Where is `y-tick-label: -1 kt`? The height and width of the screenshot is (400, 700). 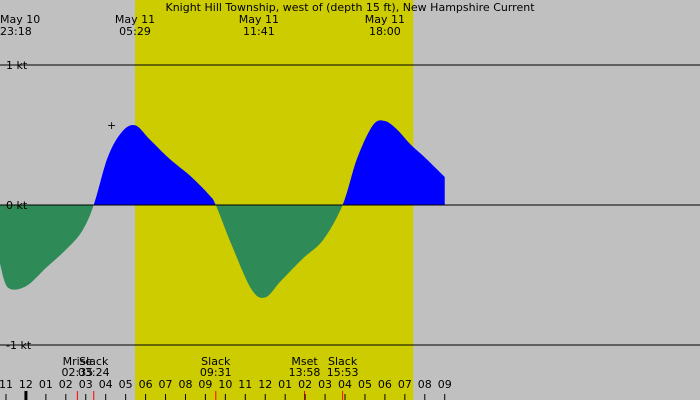
y-tick-label: -1 kt is located at coordinates (19, 345).